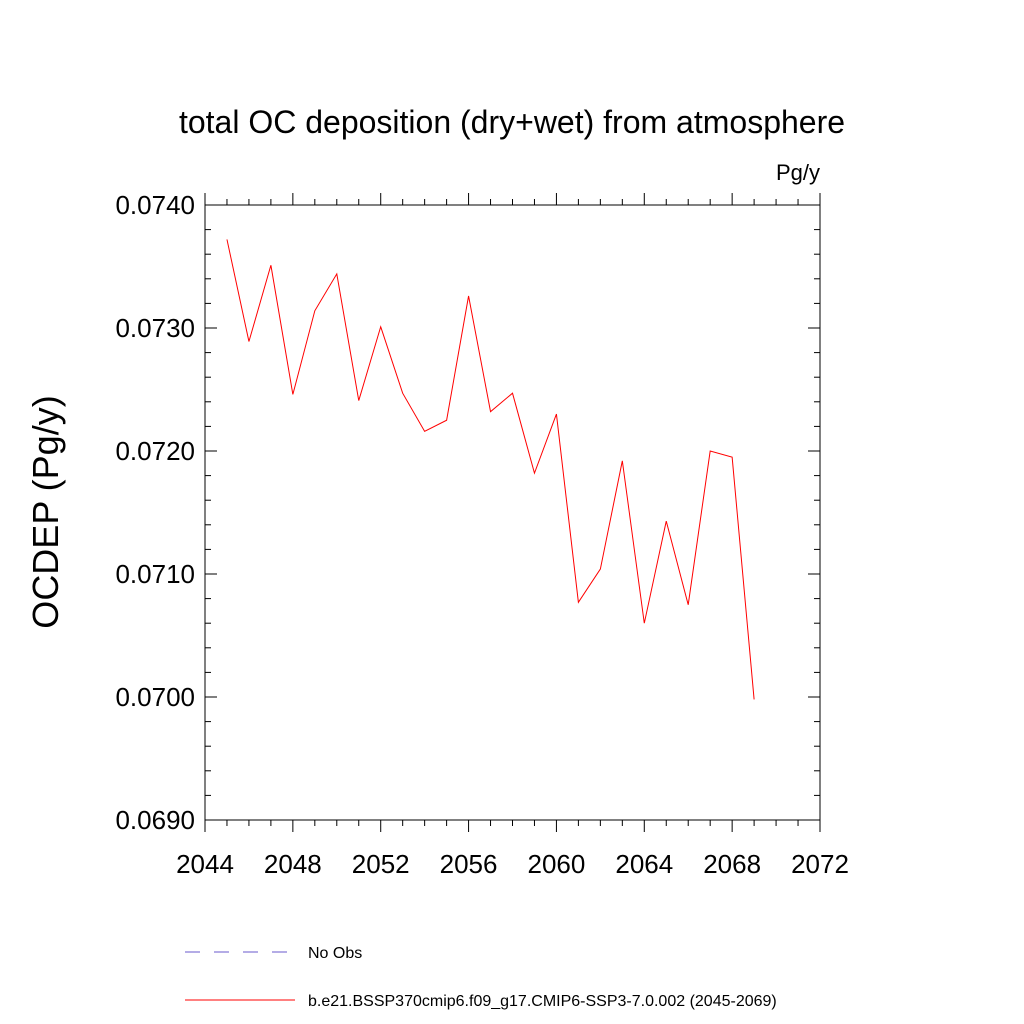 Image resolution: width=1024 pixels, height=1024 pixels. Describe the element at coordinates (155, 451) in the screenshot. I see `y-tick-label: 0.0720` at that location.